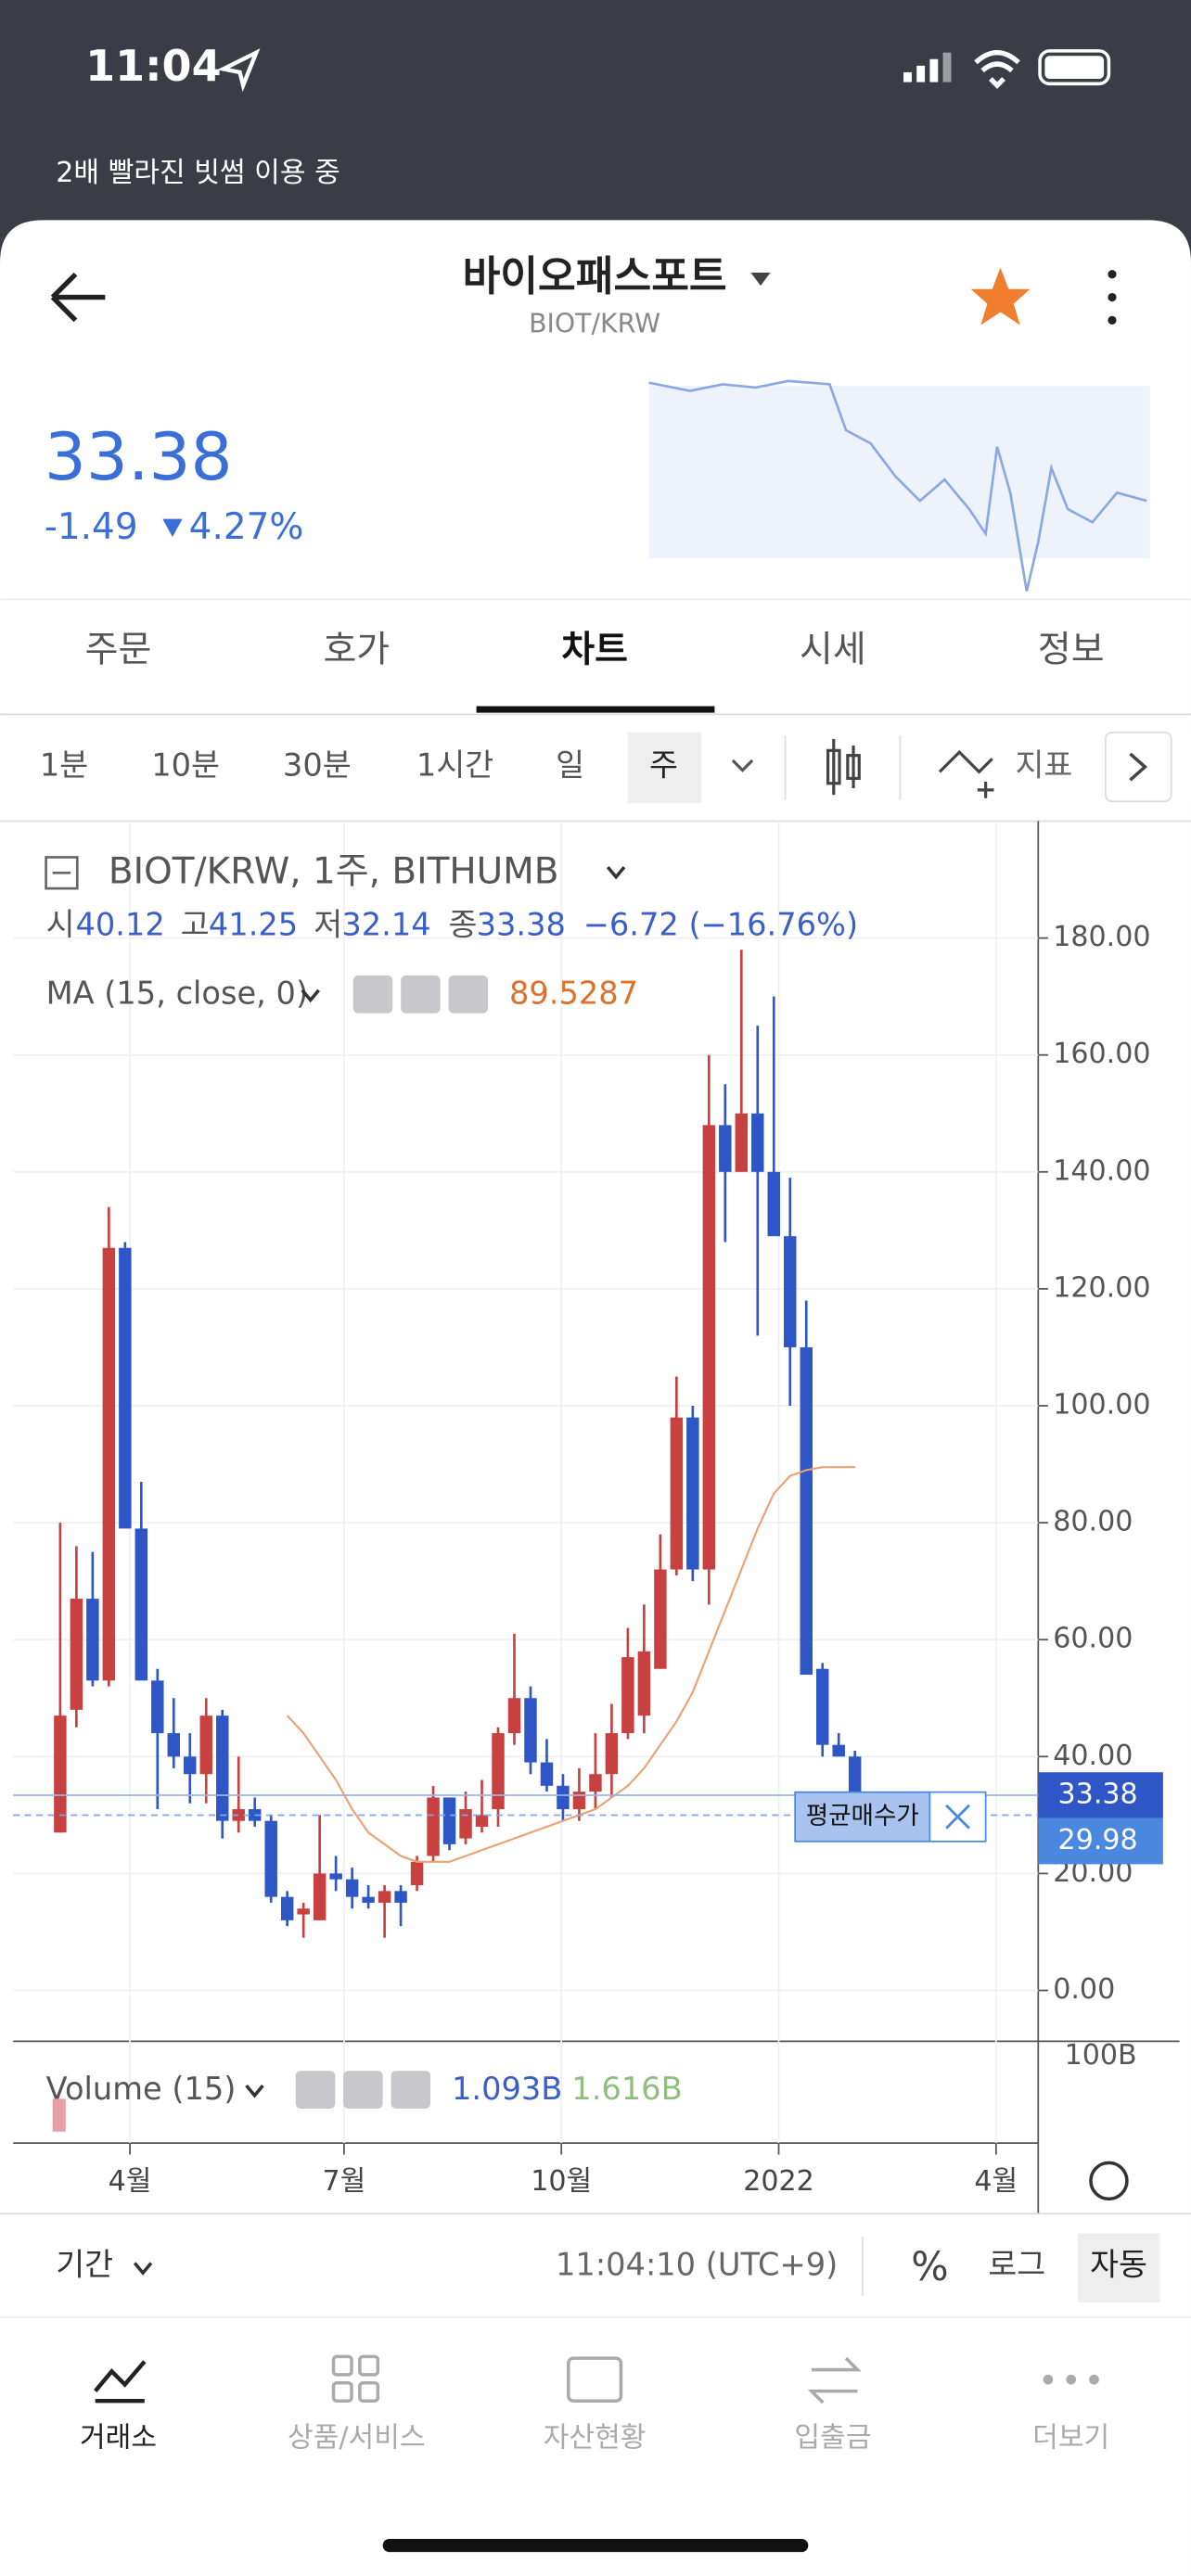 This screenshot has width=1191, height=2576. Describe the element at coordinates (1093, 1522) in the screenshot. I see `y-tick-label: 80.00` at that location.